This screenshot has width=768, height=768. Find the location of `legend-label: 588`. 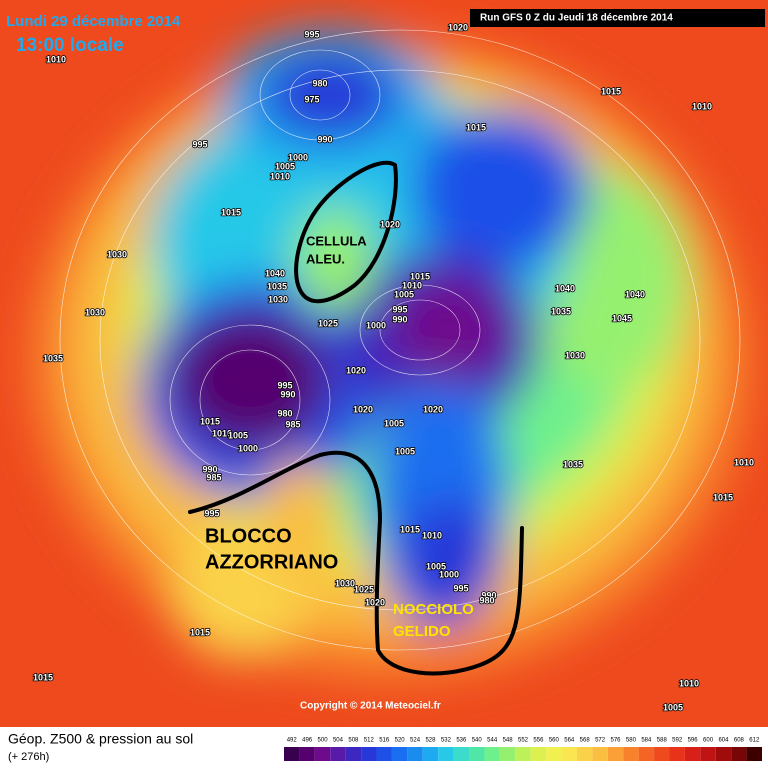

legend-label: 588 is located at coordinates (662, 741).